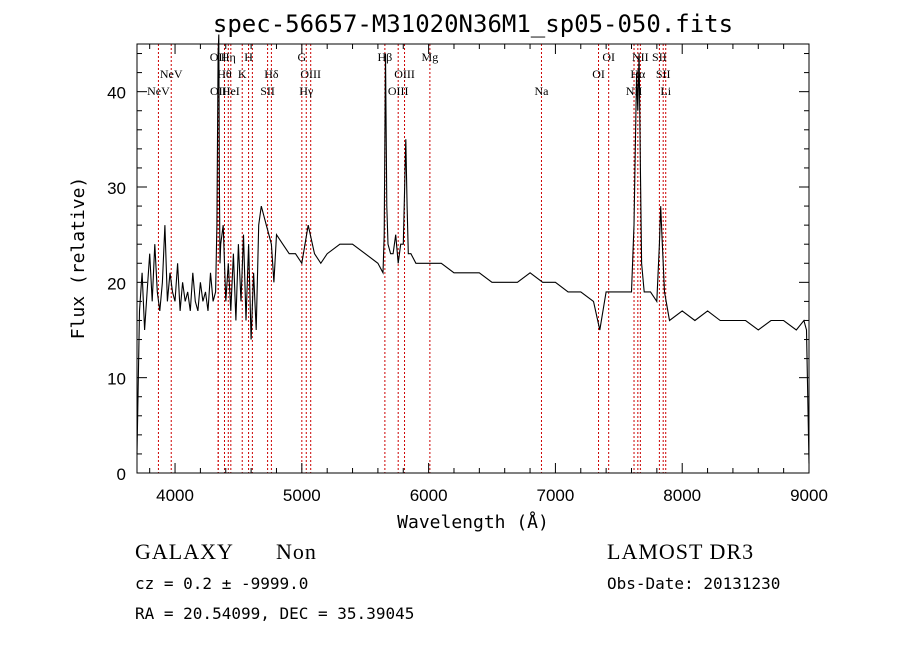  Describe the element at coordinates (275, 613) in the screenshot. I see `coordinates: RA = 20.54099, DEC = 35.39045` at that location.